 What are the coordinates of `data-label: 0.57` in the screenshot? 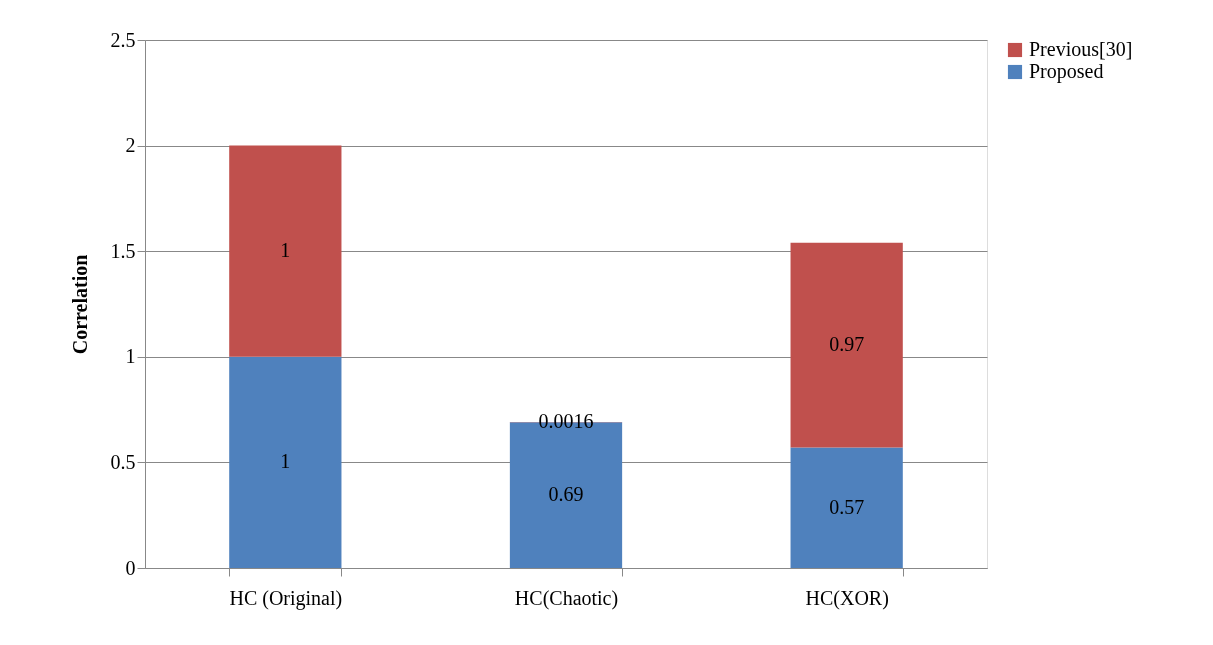 It's located at (847, 506).